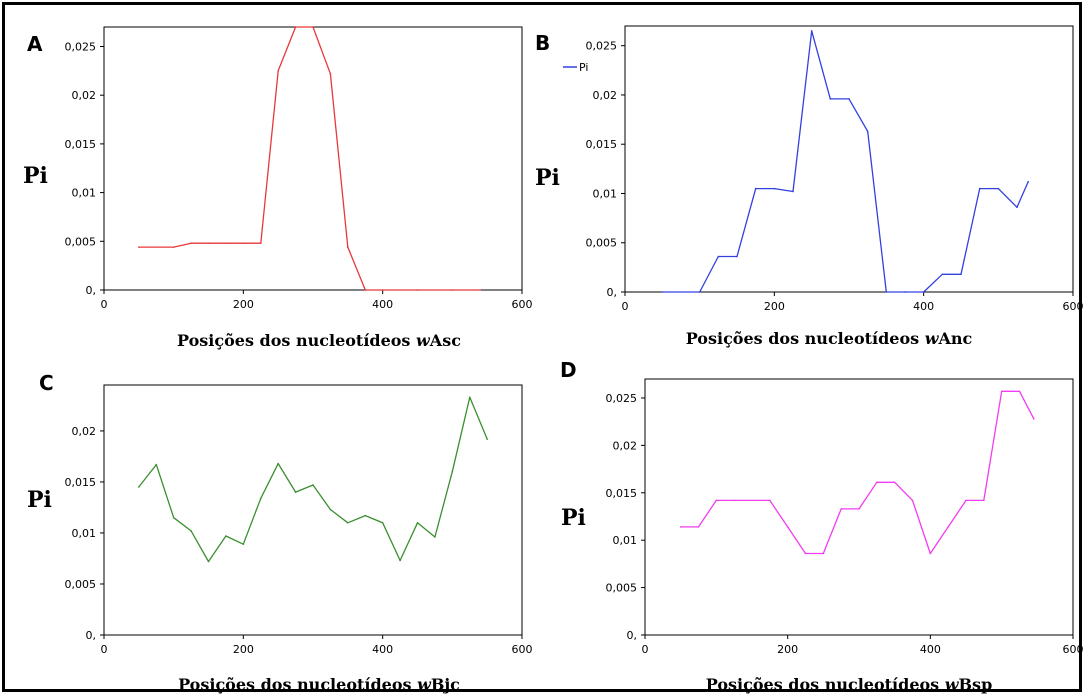  I want to click on x-axis-label: Posições dos nucleotídeos wBjc, so click(319, 684).